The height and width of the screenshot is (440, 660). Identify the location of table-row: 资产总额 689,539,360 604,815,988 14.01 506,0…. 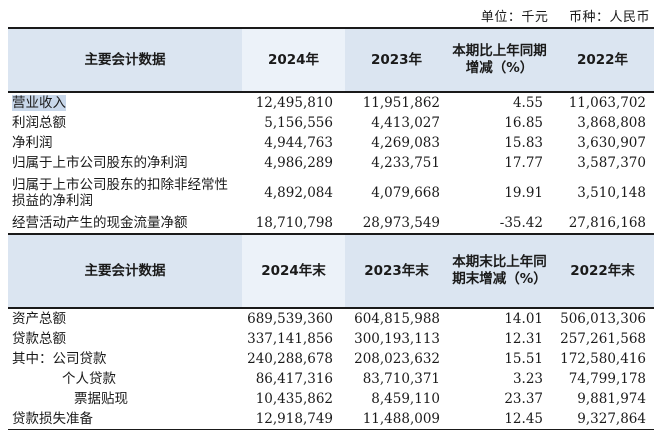
(331, 318).